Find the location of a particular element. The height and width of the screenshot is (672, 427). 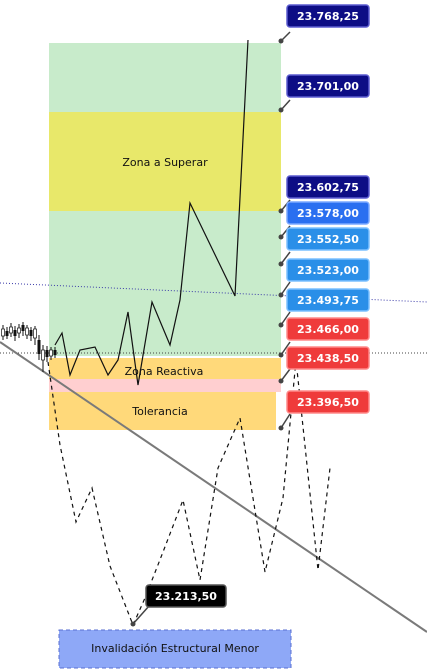

level-label-23438: 23.438,50 is located at coordinates (324, 365).